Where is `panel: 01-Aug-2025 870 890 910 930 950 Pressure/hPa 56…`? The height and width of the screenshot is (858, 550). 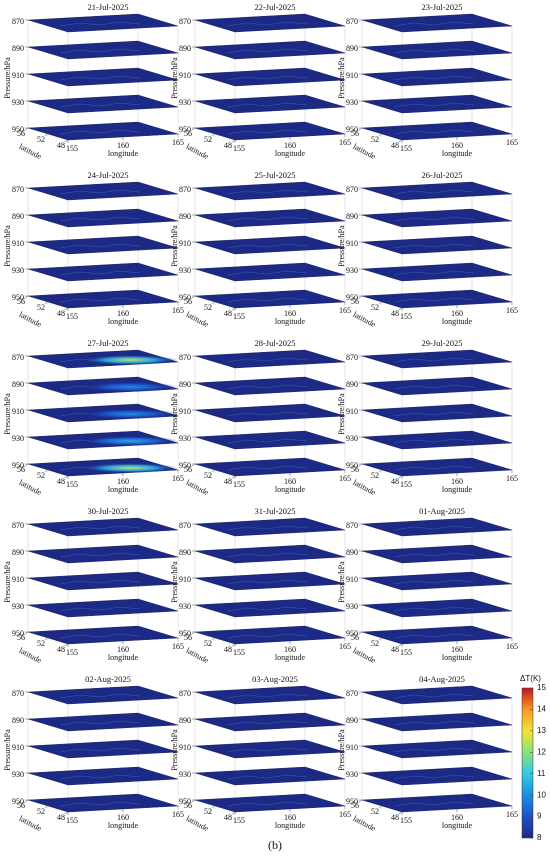
panel: 01-Aug-2025 870 890 910 930 950 Pressure/hPa 56… is located at coordinates (427, 585).